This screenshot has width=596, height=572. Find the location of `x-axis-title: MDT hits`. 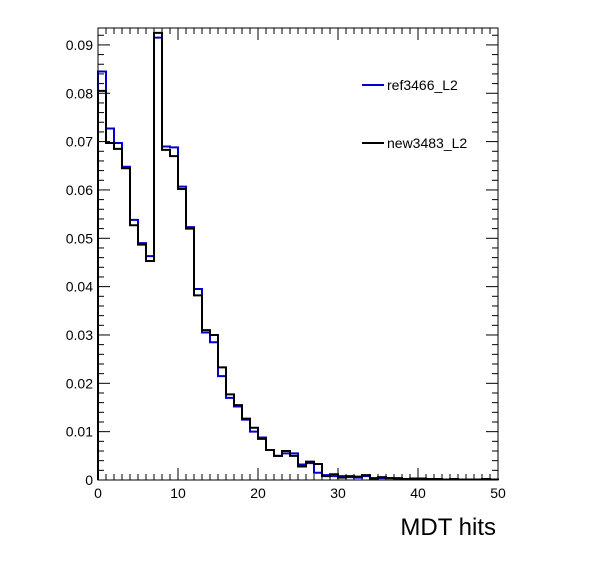

x-axis-title: MDT hits is located at coordinates (448, 527).